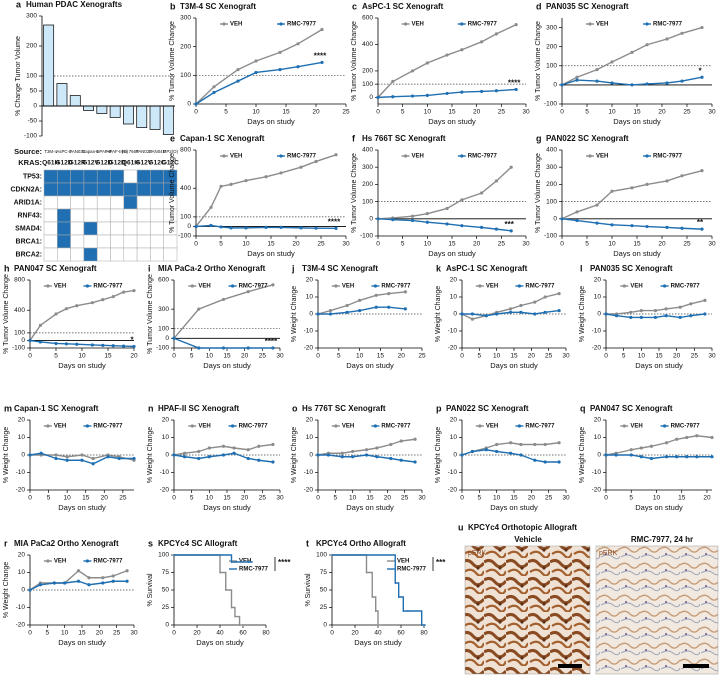 This screenshot has height=684, width=720. I want to click on y-tick-label: 10, so click(22, 572).